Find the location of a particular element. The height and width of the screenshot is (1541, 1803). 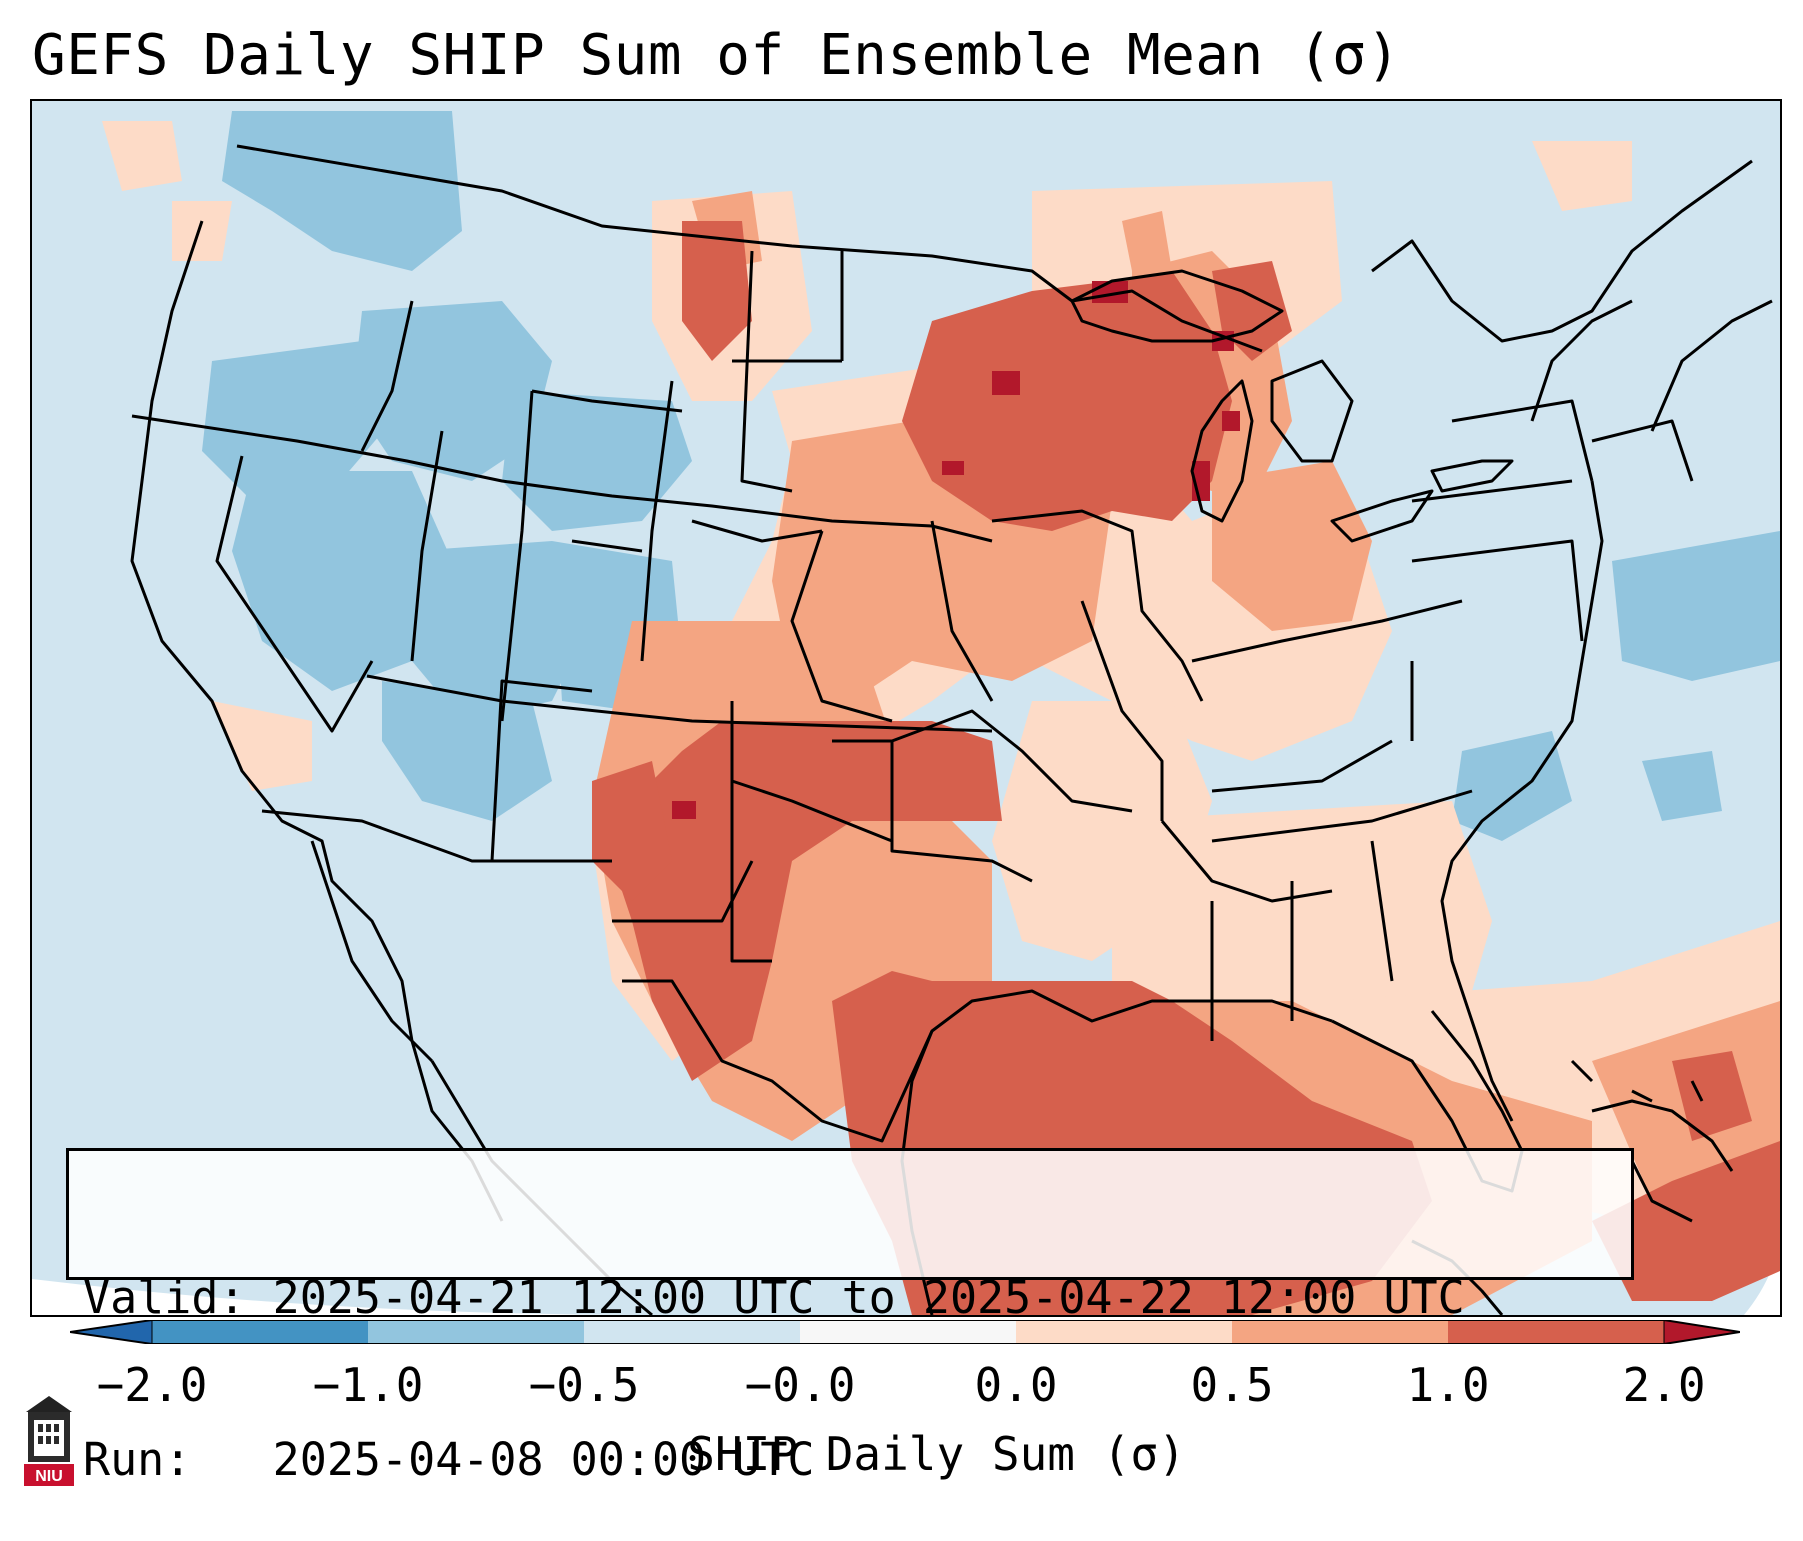

colorbar-tick-label: −2.0 is located at coordinates (152, 1385).